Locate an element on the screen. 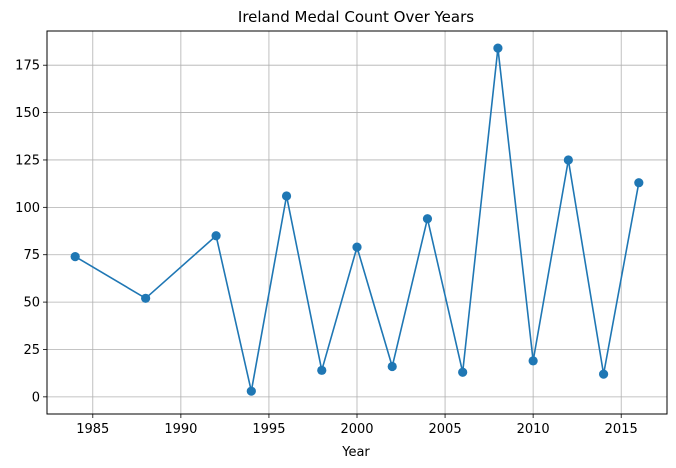  x-tick-label: 1985 is located at coordinates (92, 429).